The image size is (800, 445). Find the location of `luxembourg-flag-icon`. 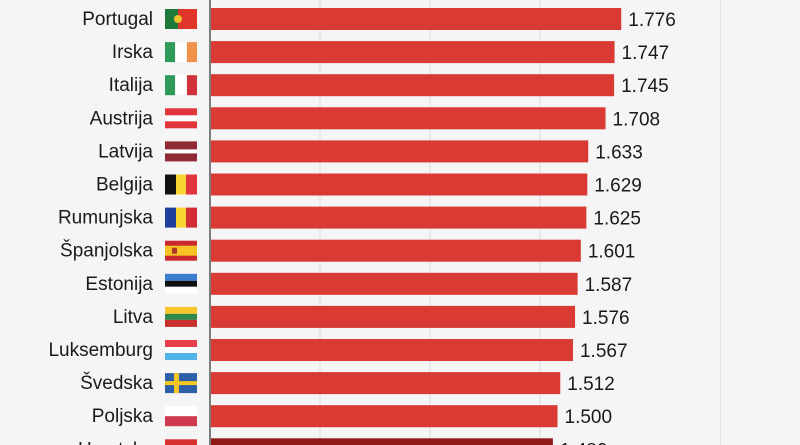

luxembourg-flag-icon is located at coordinates (181, 350).